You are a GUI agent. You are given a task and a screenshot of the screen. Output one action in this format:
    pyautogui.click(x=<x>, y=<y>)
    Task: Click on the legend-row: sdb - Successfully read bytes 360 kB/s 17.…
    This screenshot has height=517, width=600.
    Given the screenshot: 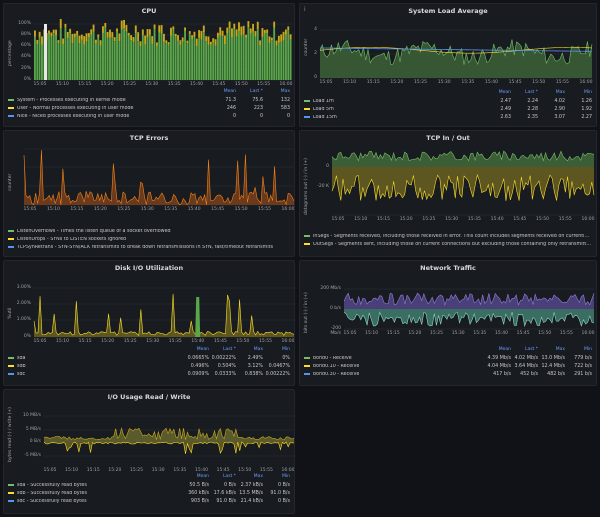 What is the action you would take?
    pyautogui.click(x=149, y=493)
    